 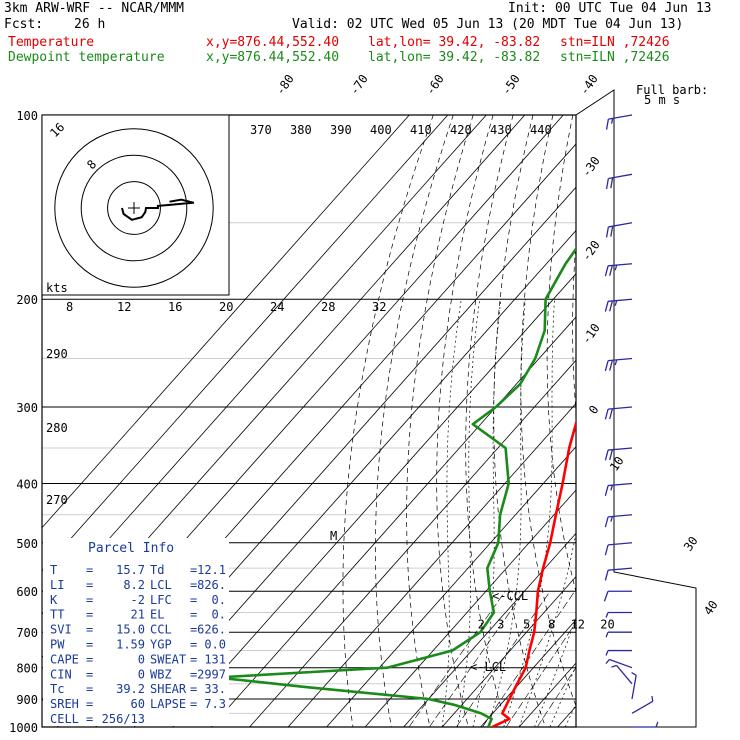 What do you see at coordinates (551, 624) in the screenshot?
I see `mixing-ratio-label-8: 8` at bounding box center [551, 624].